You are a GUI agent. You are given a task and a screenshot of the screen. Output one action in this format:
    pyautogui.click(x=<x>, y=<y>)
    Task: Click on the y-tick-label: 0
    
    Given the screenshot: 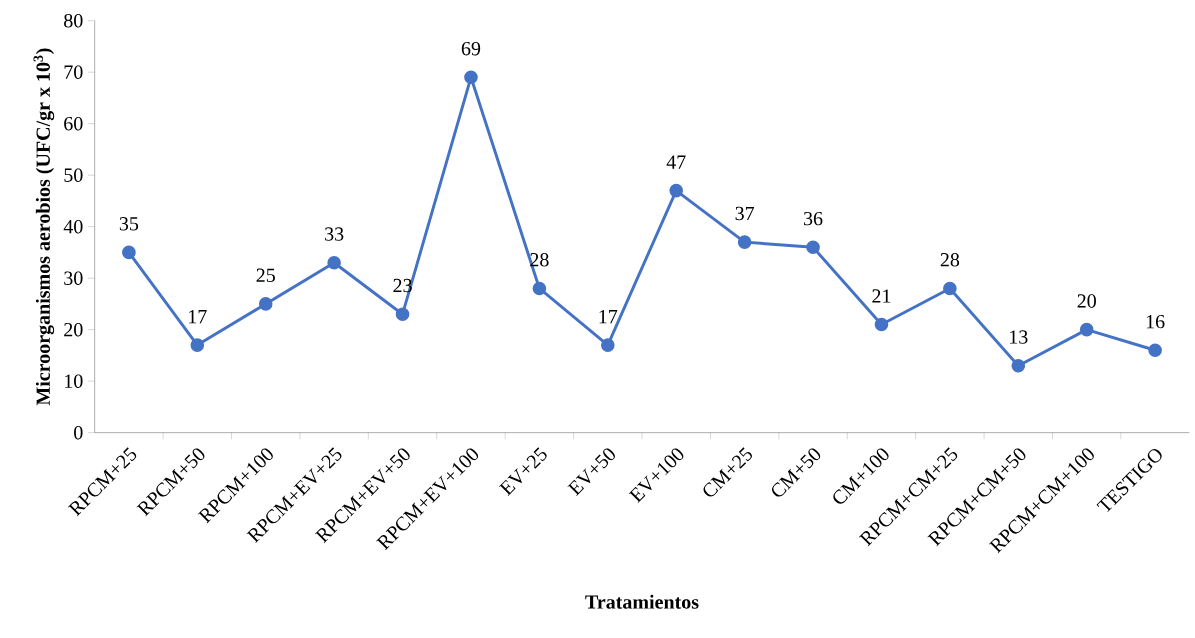 What is the action you would take?
    pyautogui.click(x=78, y=432)
    